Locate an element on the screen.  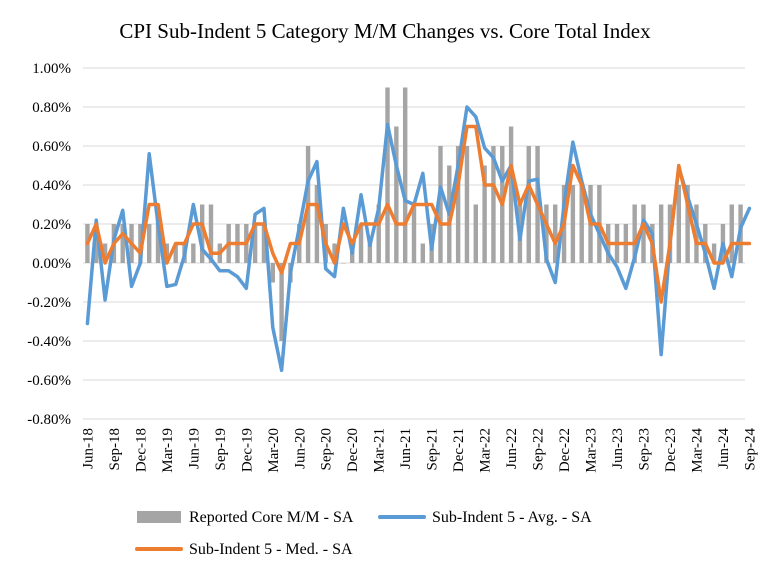
y-tick-label: 1.00% is located at coordinates (51, 69).